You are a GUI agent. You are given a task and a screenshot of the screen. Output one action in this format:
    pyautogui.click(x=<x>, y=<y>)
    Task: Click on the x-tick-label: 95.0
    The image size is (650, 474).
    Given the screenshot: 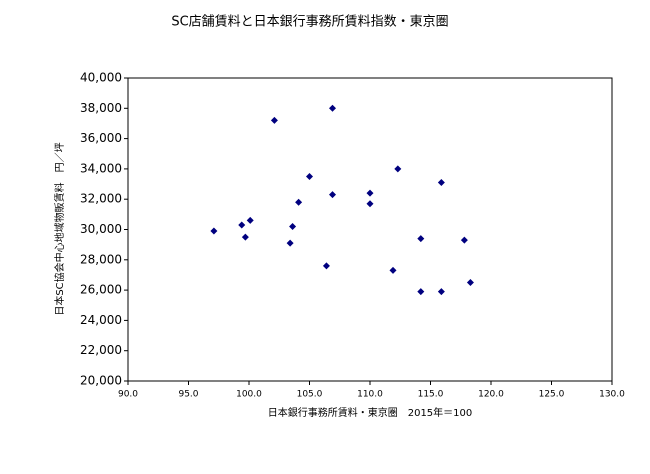 What is the action you would take?
    pyautogui.click(x=188, y=395)
    